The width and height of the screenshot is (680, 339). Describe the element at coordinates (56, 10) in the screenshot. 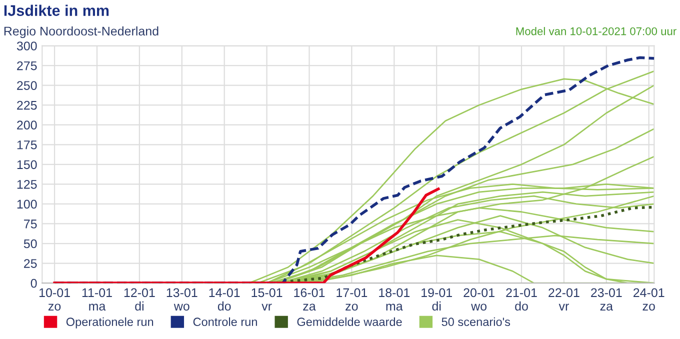

I see `chart-title: IJsdikte in mm` at that location.